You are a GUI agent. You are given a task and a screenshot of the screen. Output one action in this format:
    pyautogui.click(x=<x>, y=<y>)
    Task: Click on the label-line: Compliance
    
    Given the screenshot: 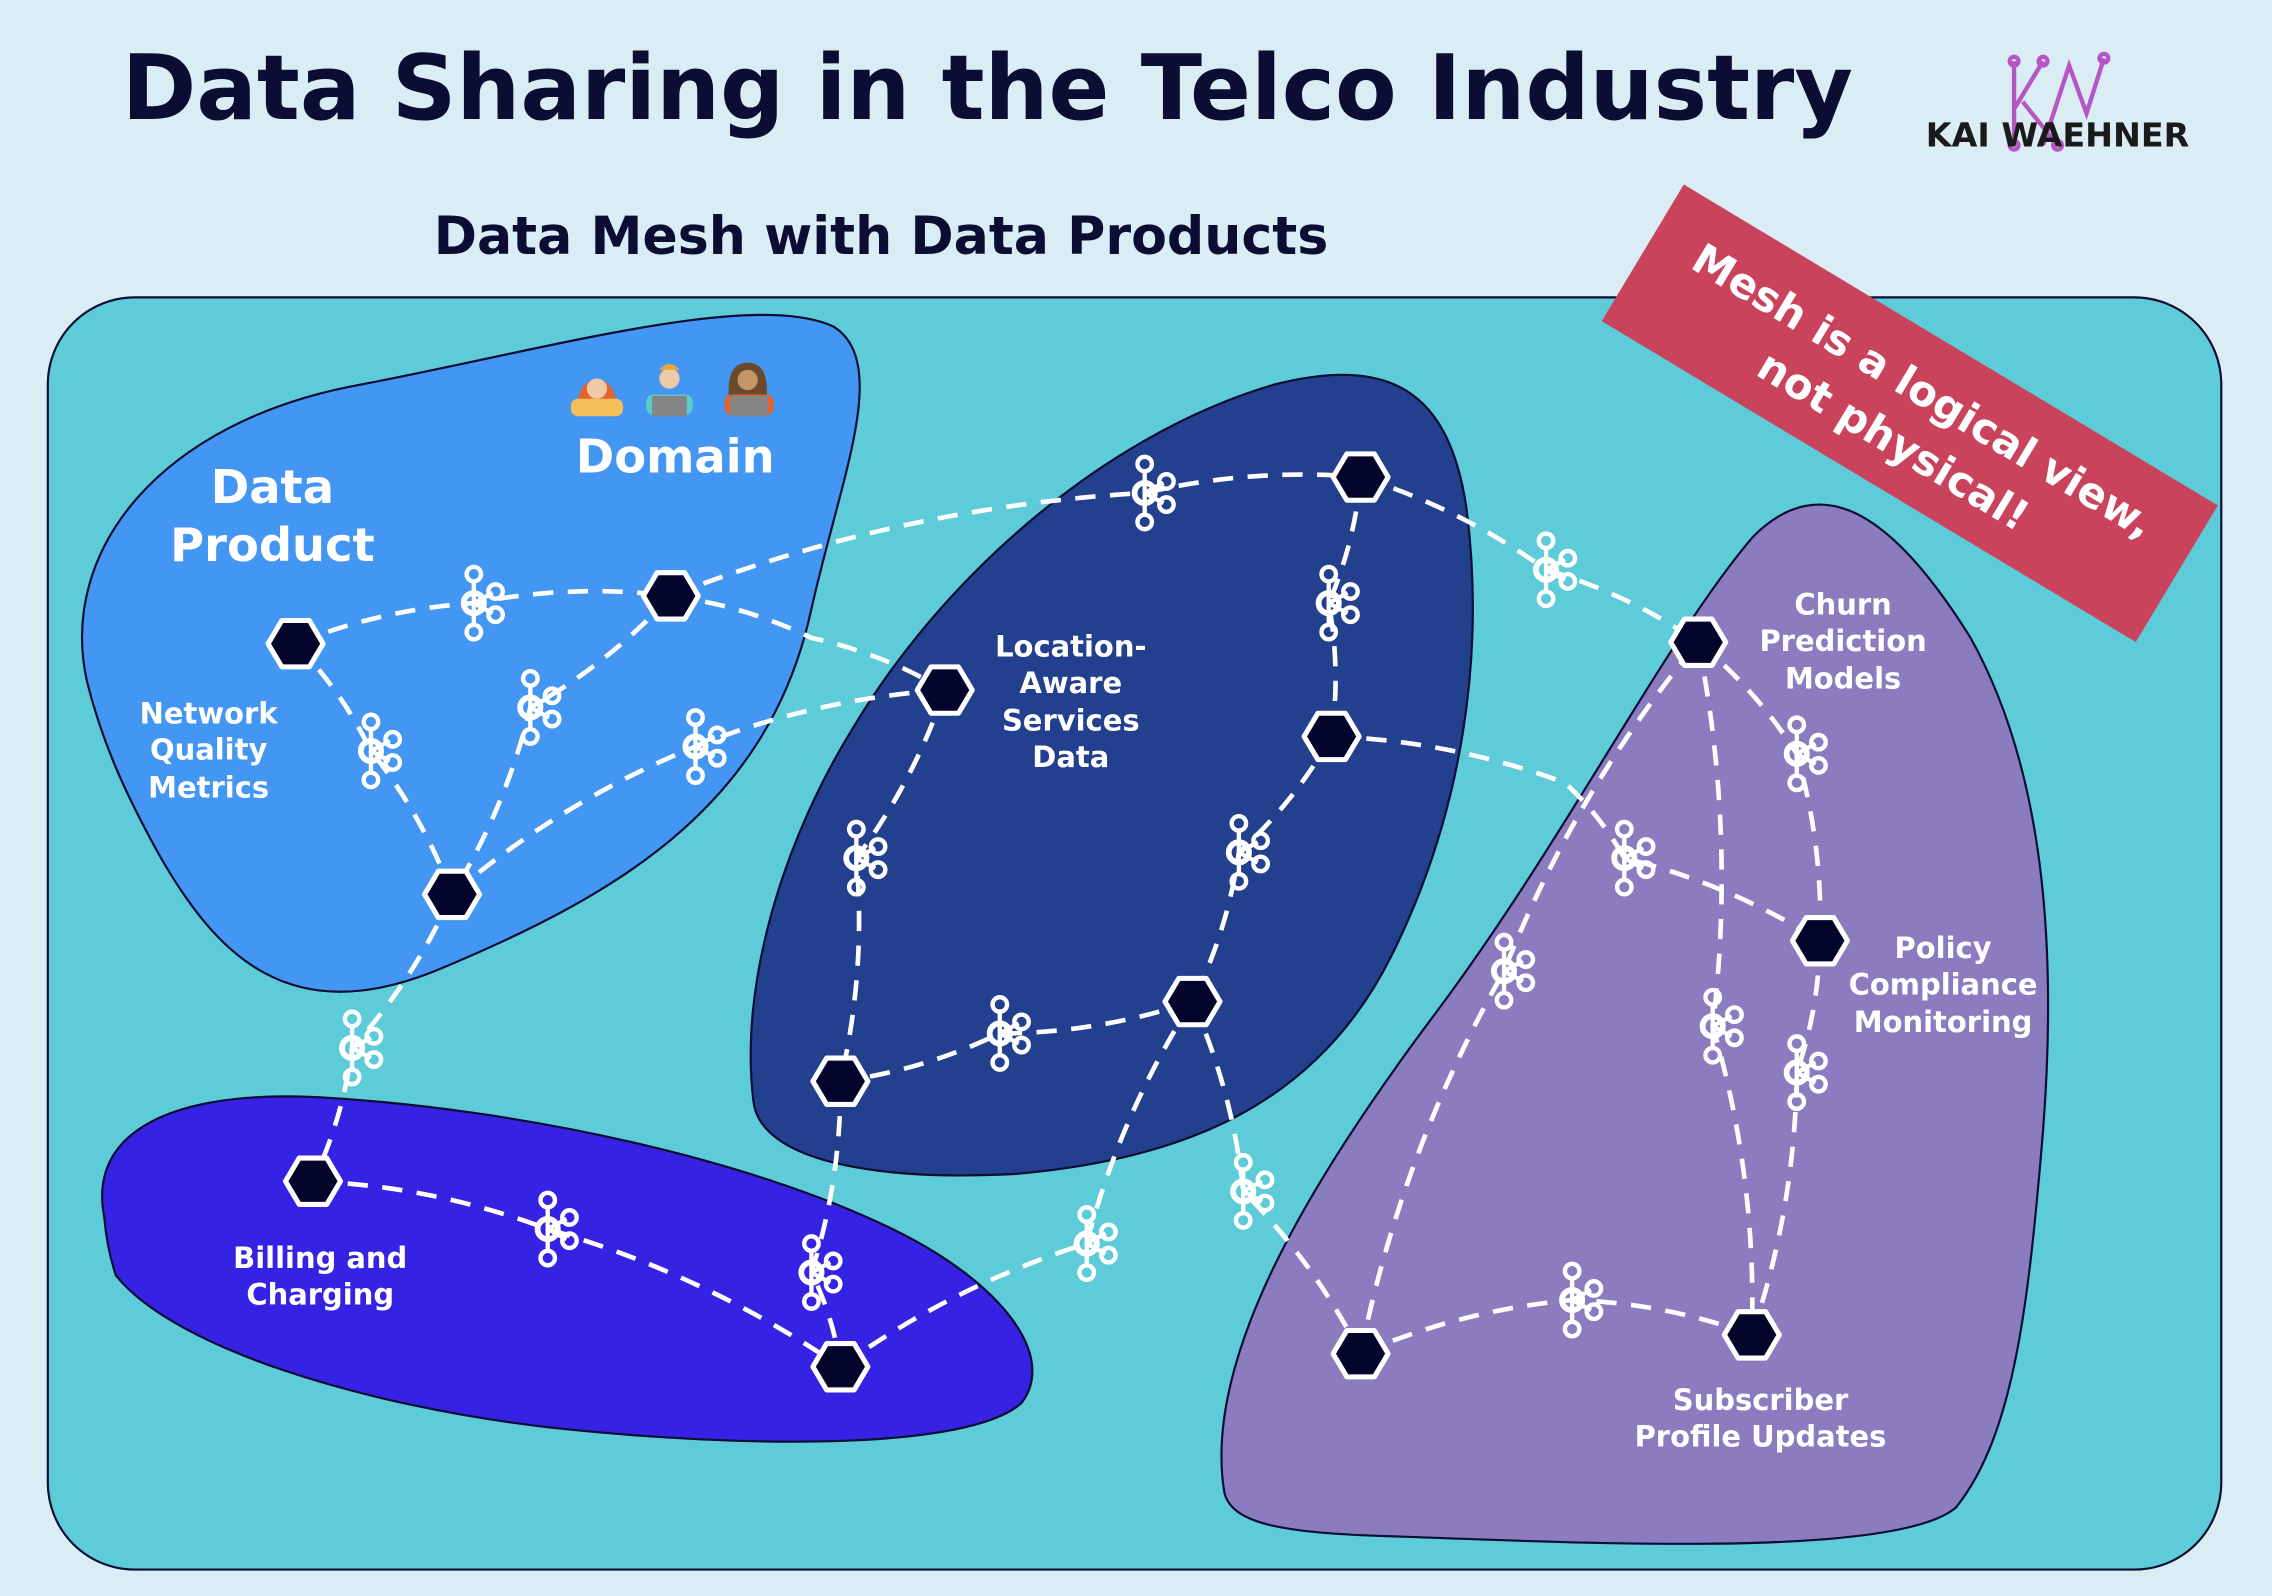 What is the action you would take?
    pyautogui.click(x=1943, y=984)
    